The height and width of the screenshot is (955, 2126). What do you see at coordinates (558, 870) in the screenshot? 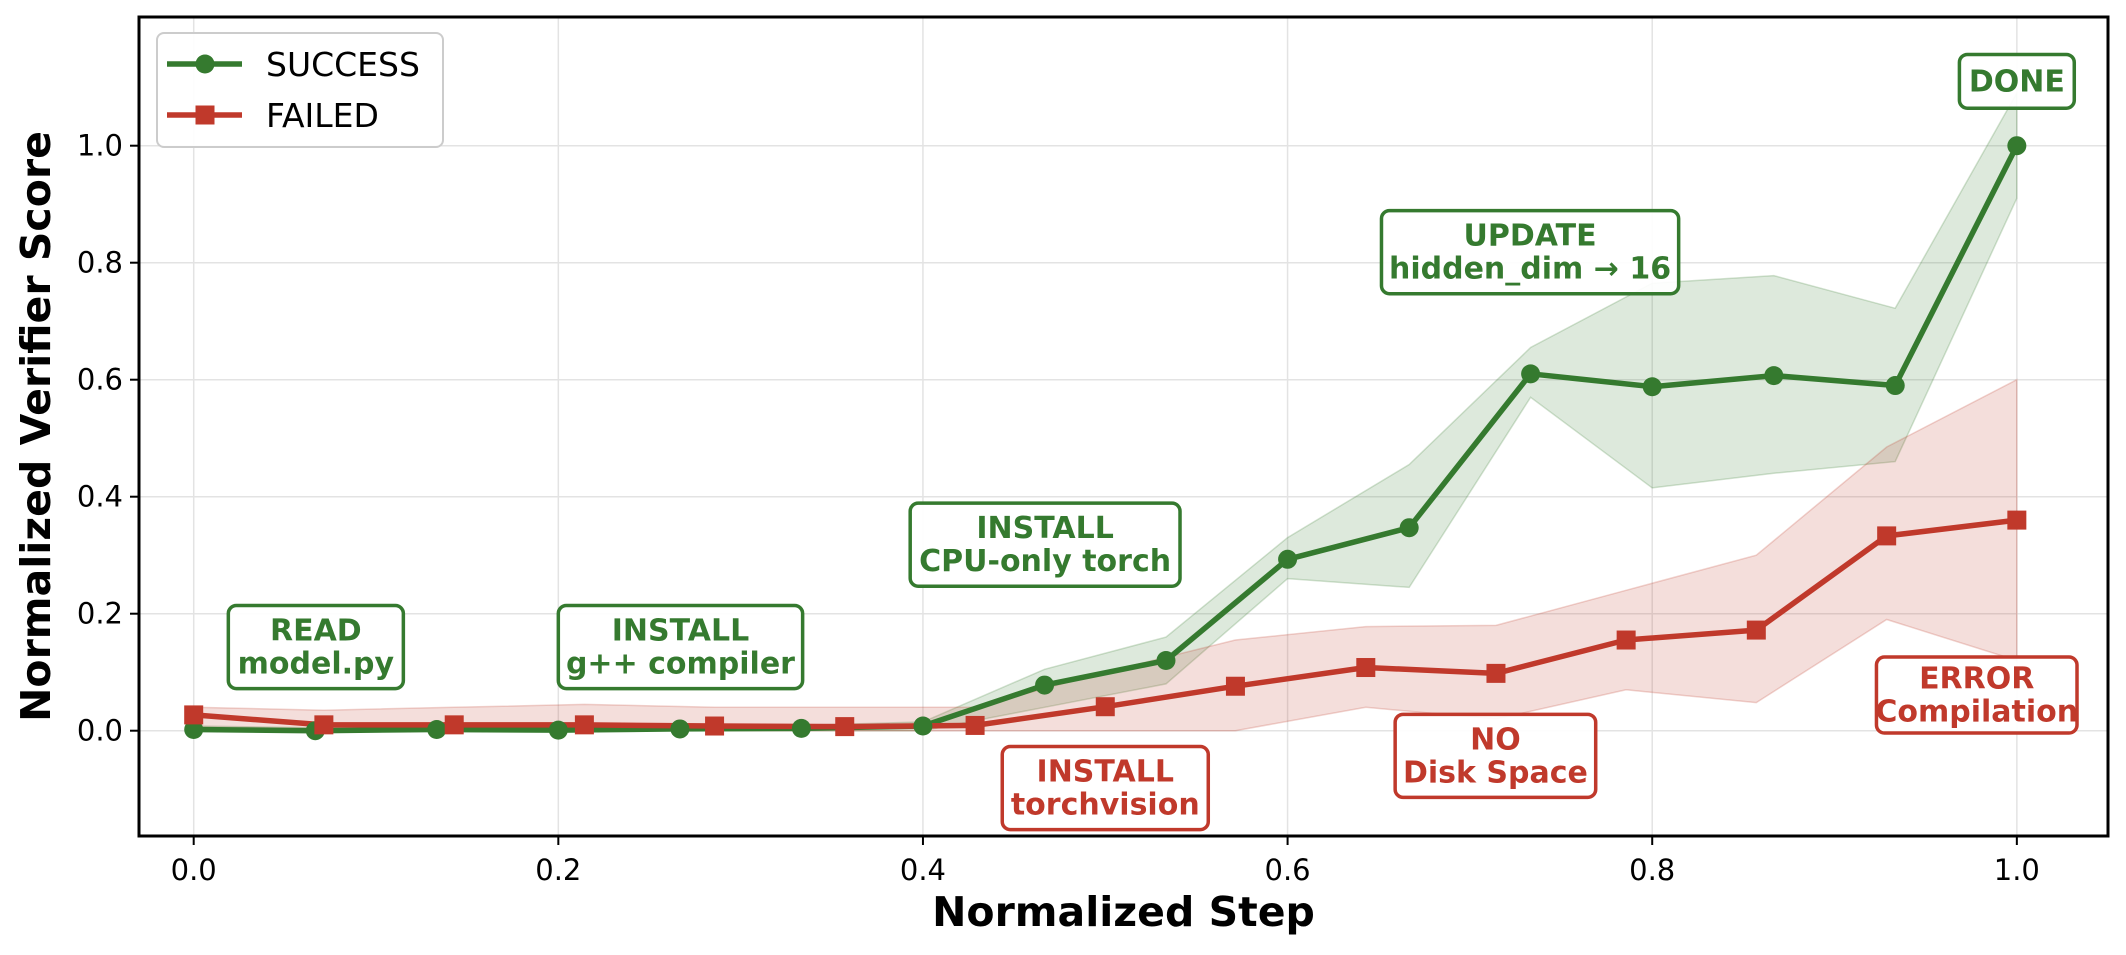
I see `x-tick-label: 0.2` at bounding box center [558, 870].